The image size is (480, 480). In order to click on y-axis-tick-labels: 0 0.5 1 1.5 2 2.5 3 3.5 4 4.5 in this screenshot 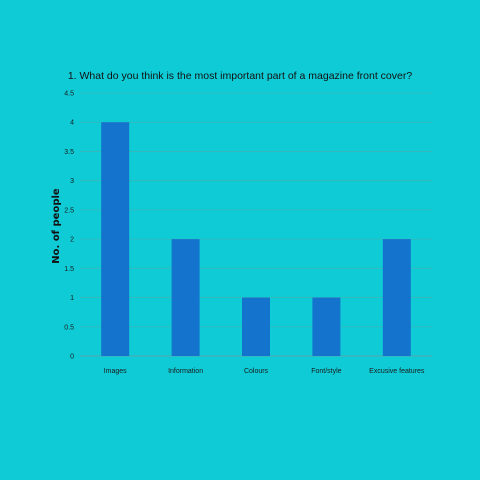, I will do `click(69, 226)`.